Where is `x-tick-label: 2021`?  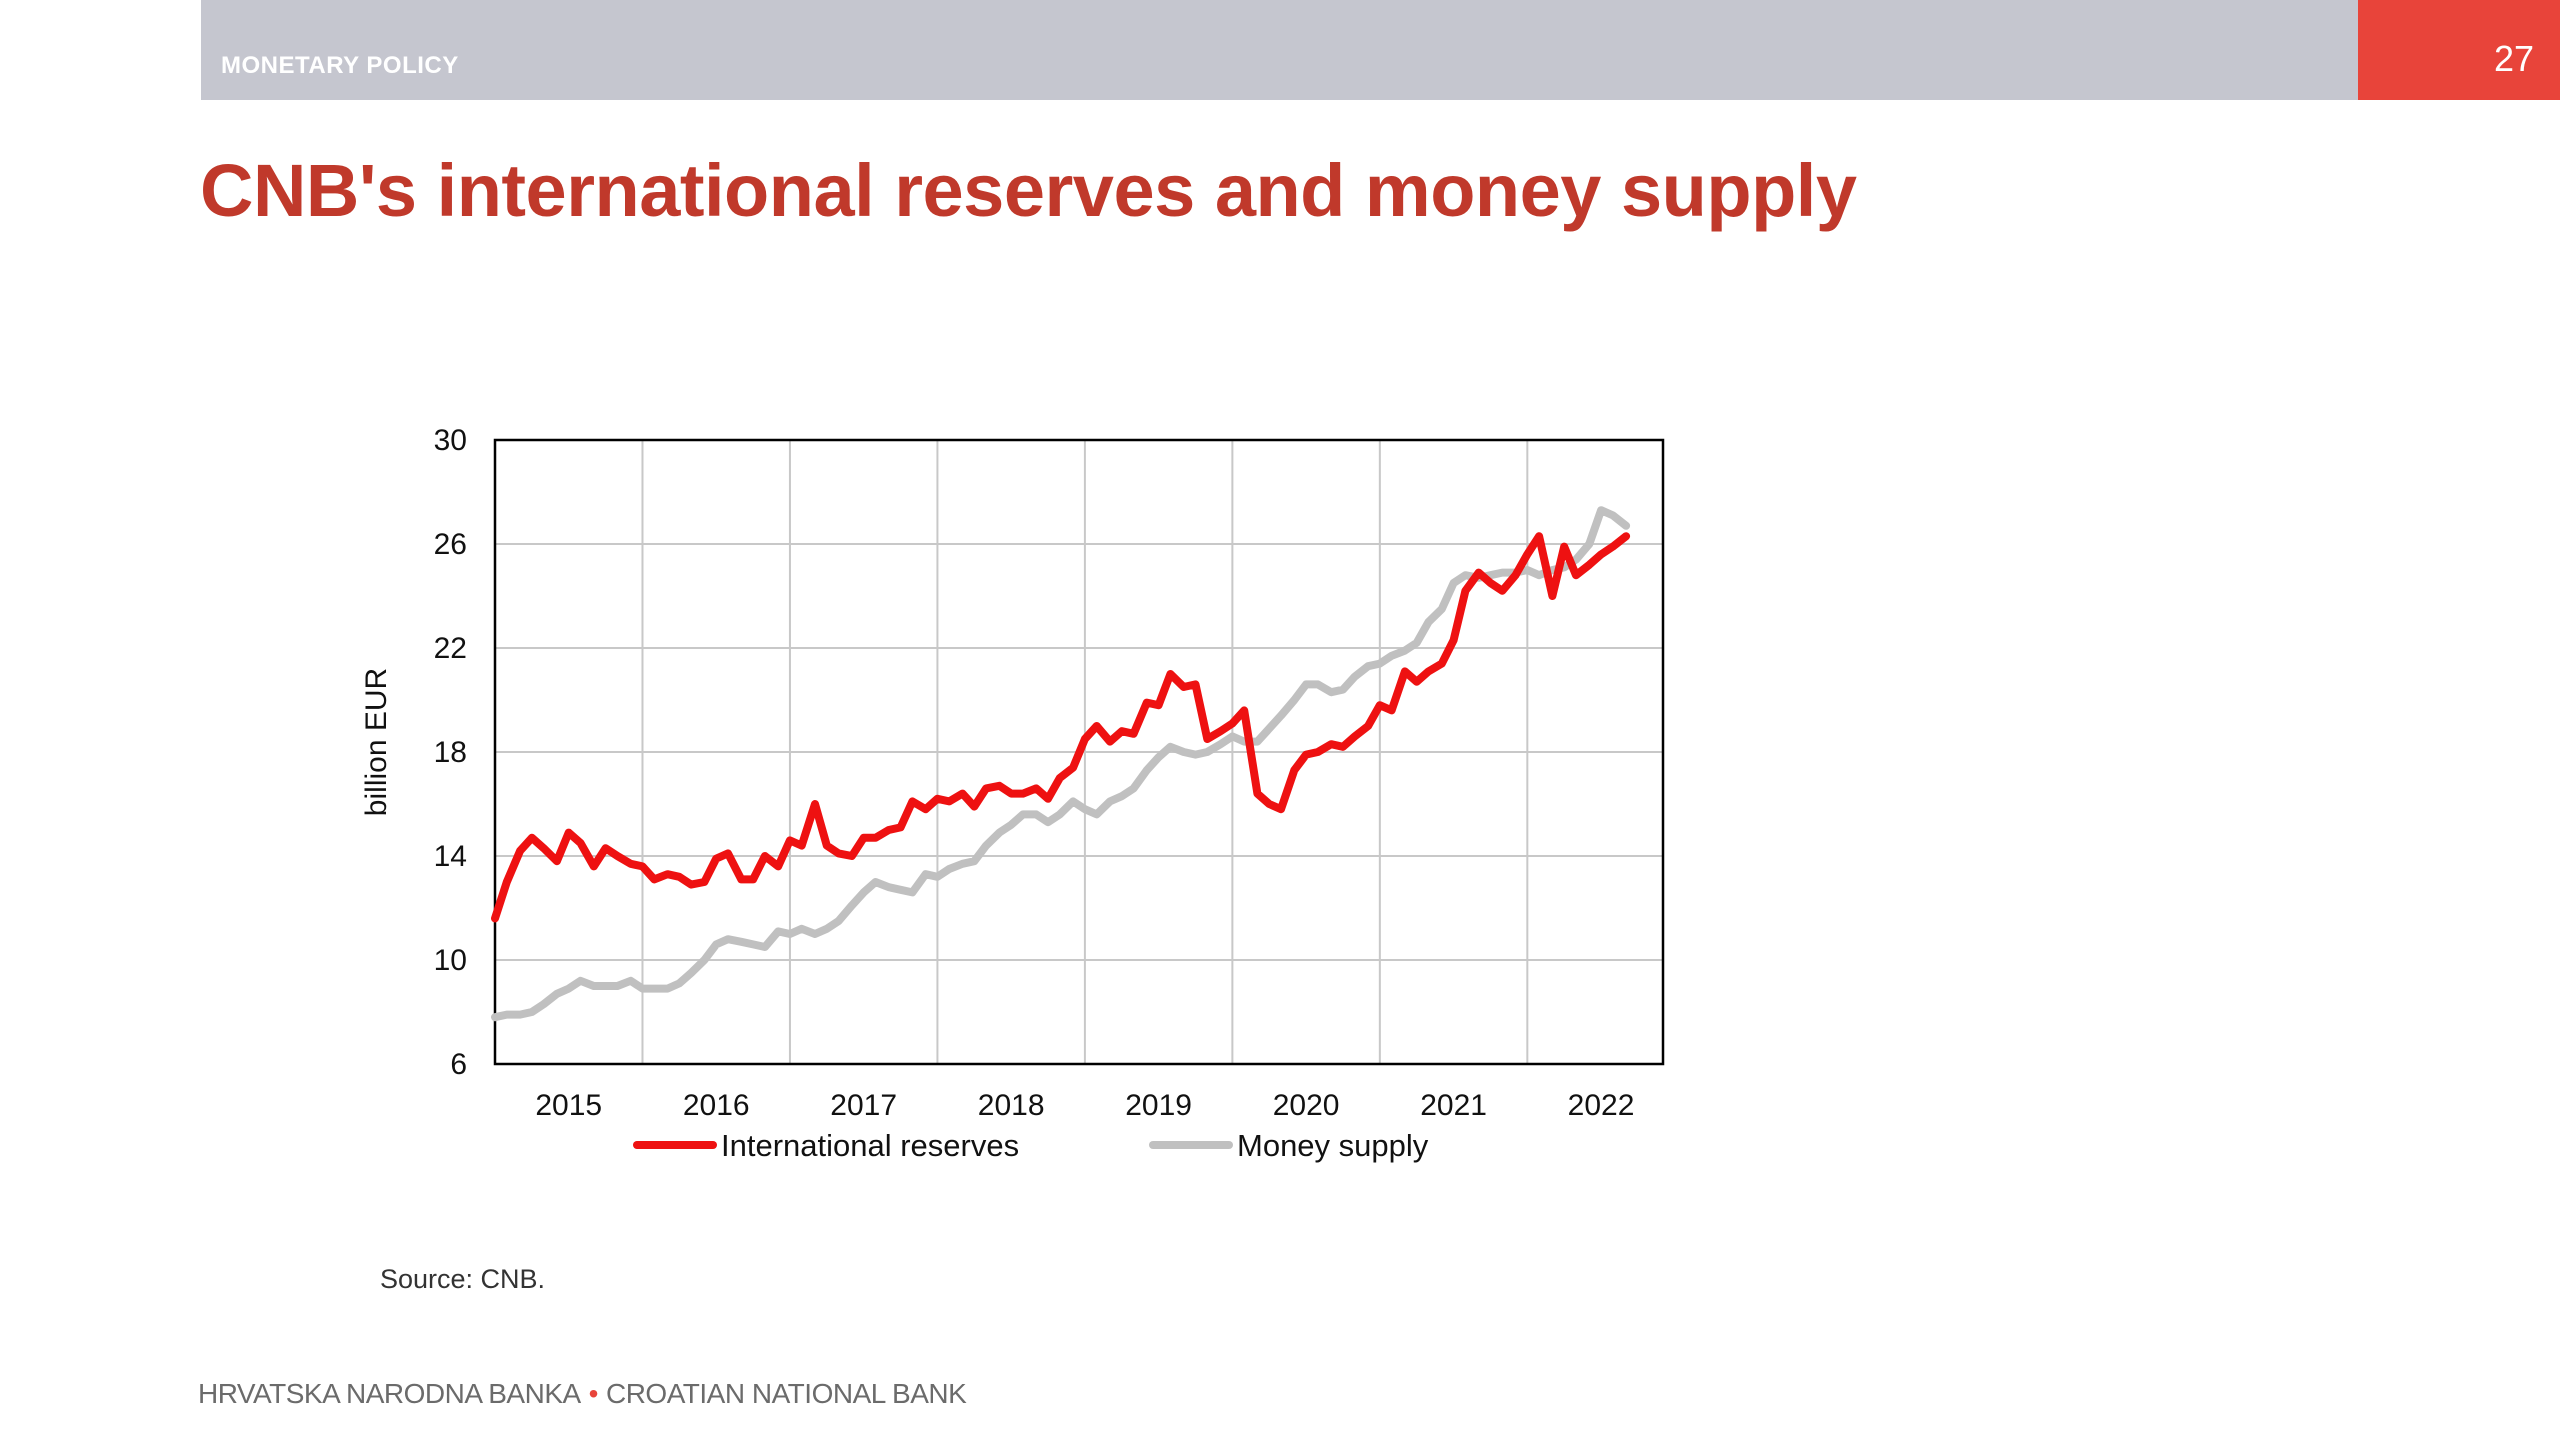 x-tick-label: 2021 is located at coordinates (1453, 1105).